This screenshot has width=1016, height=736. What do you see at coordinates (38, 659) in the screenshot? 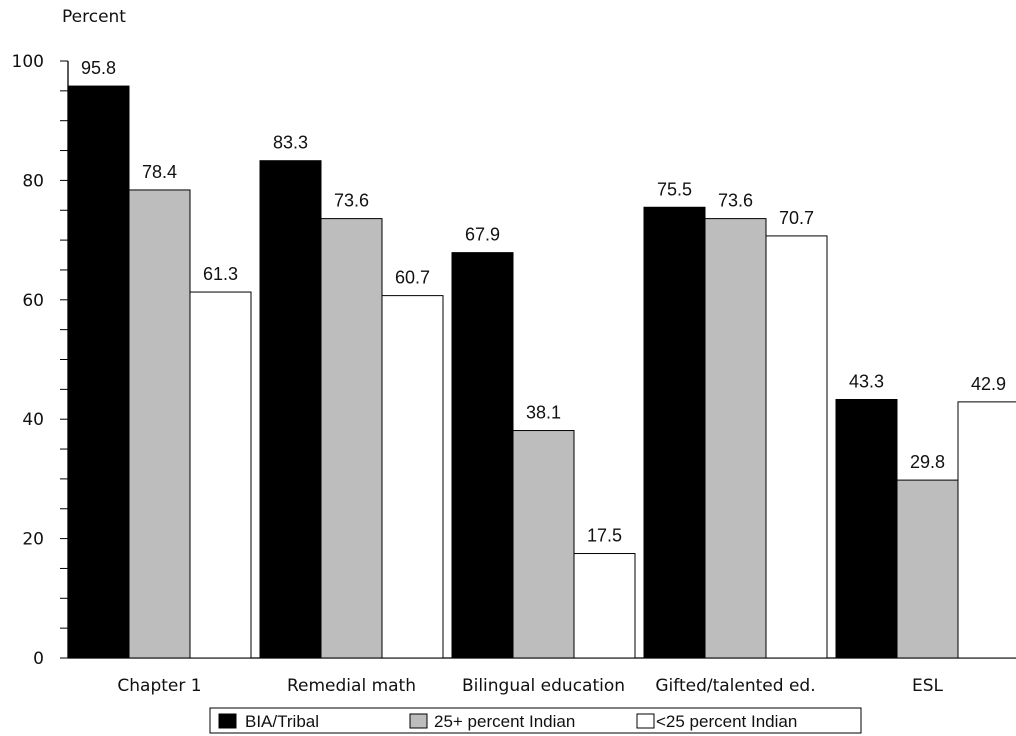
I see `y-tick-label: 0` at bounding box center [38, 659].